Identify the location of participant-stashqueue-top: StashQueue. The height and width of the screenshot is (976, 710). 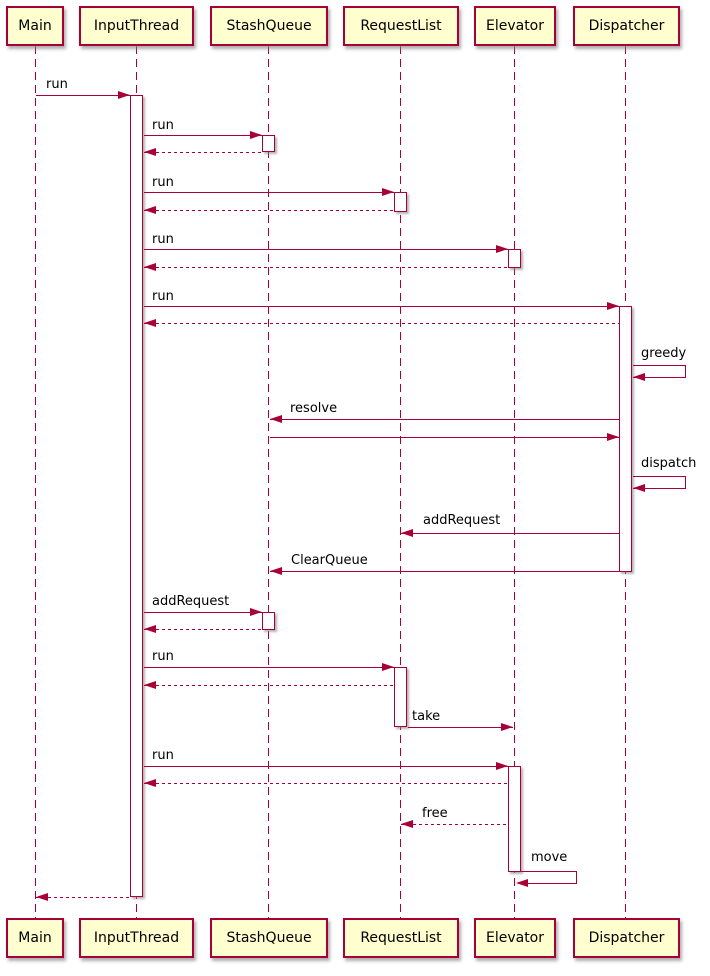
(269, 26).